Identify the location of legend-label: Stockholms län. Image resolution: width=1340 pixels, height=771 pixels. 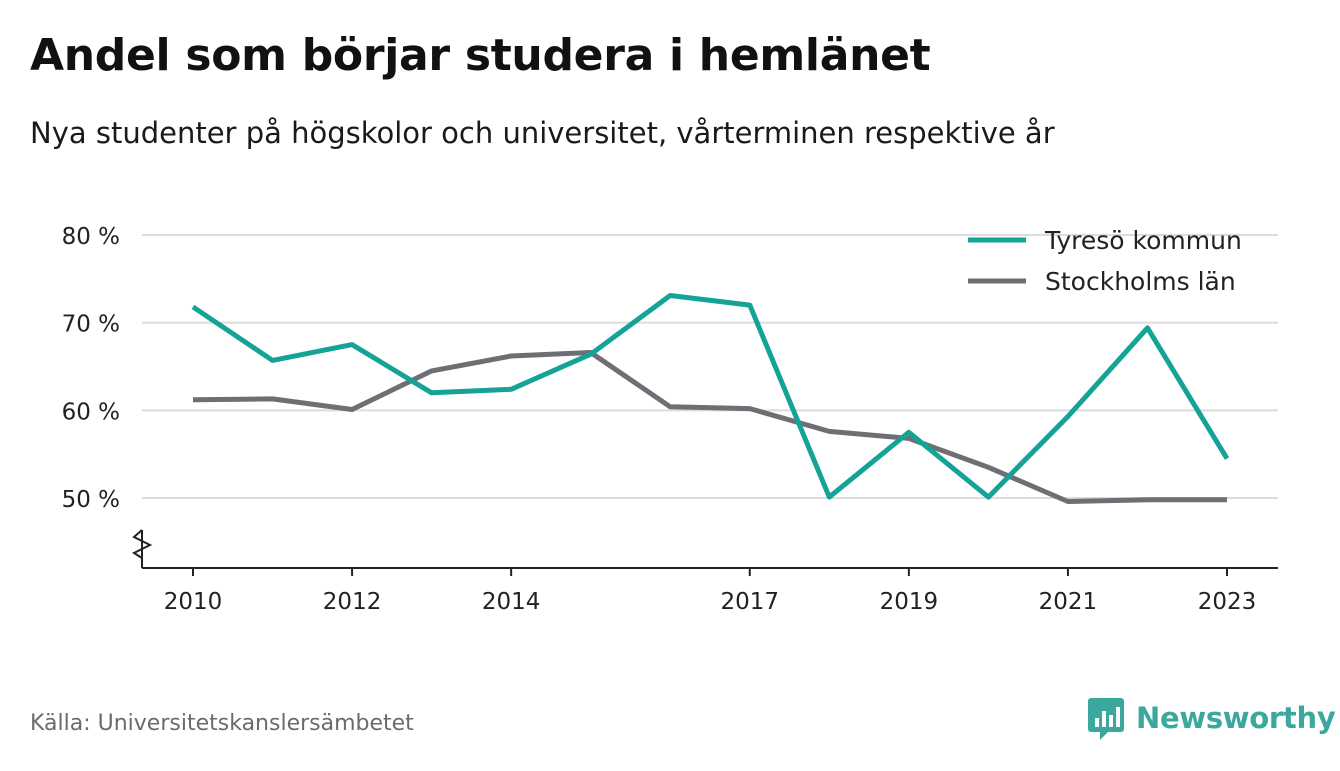
(1140, 281).